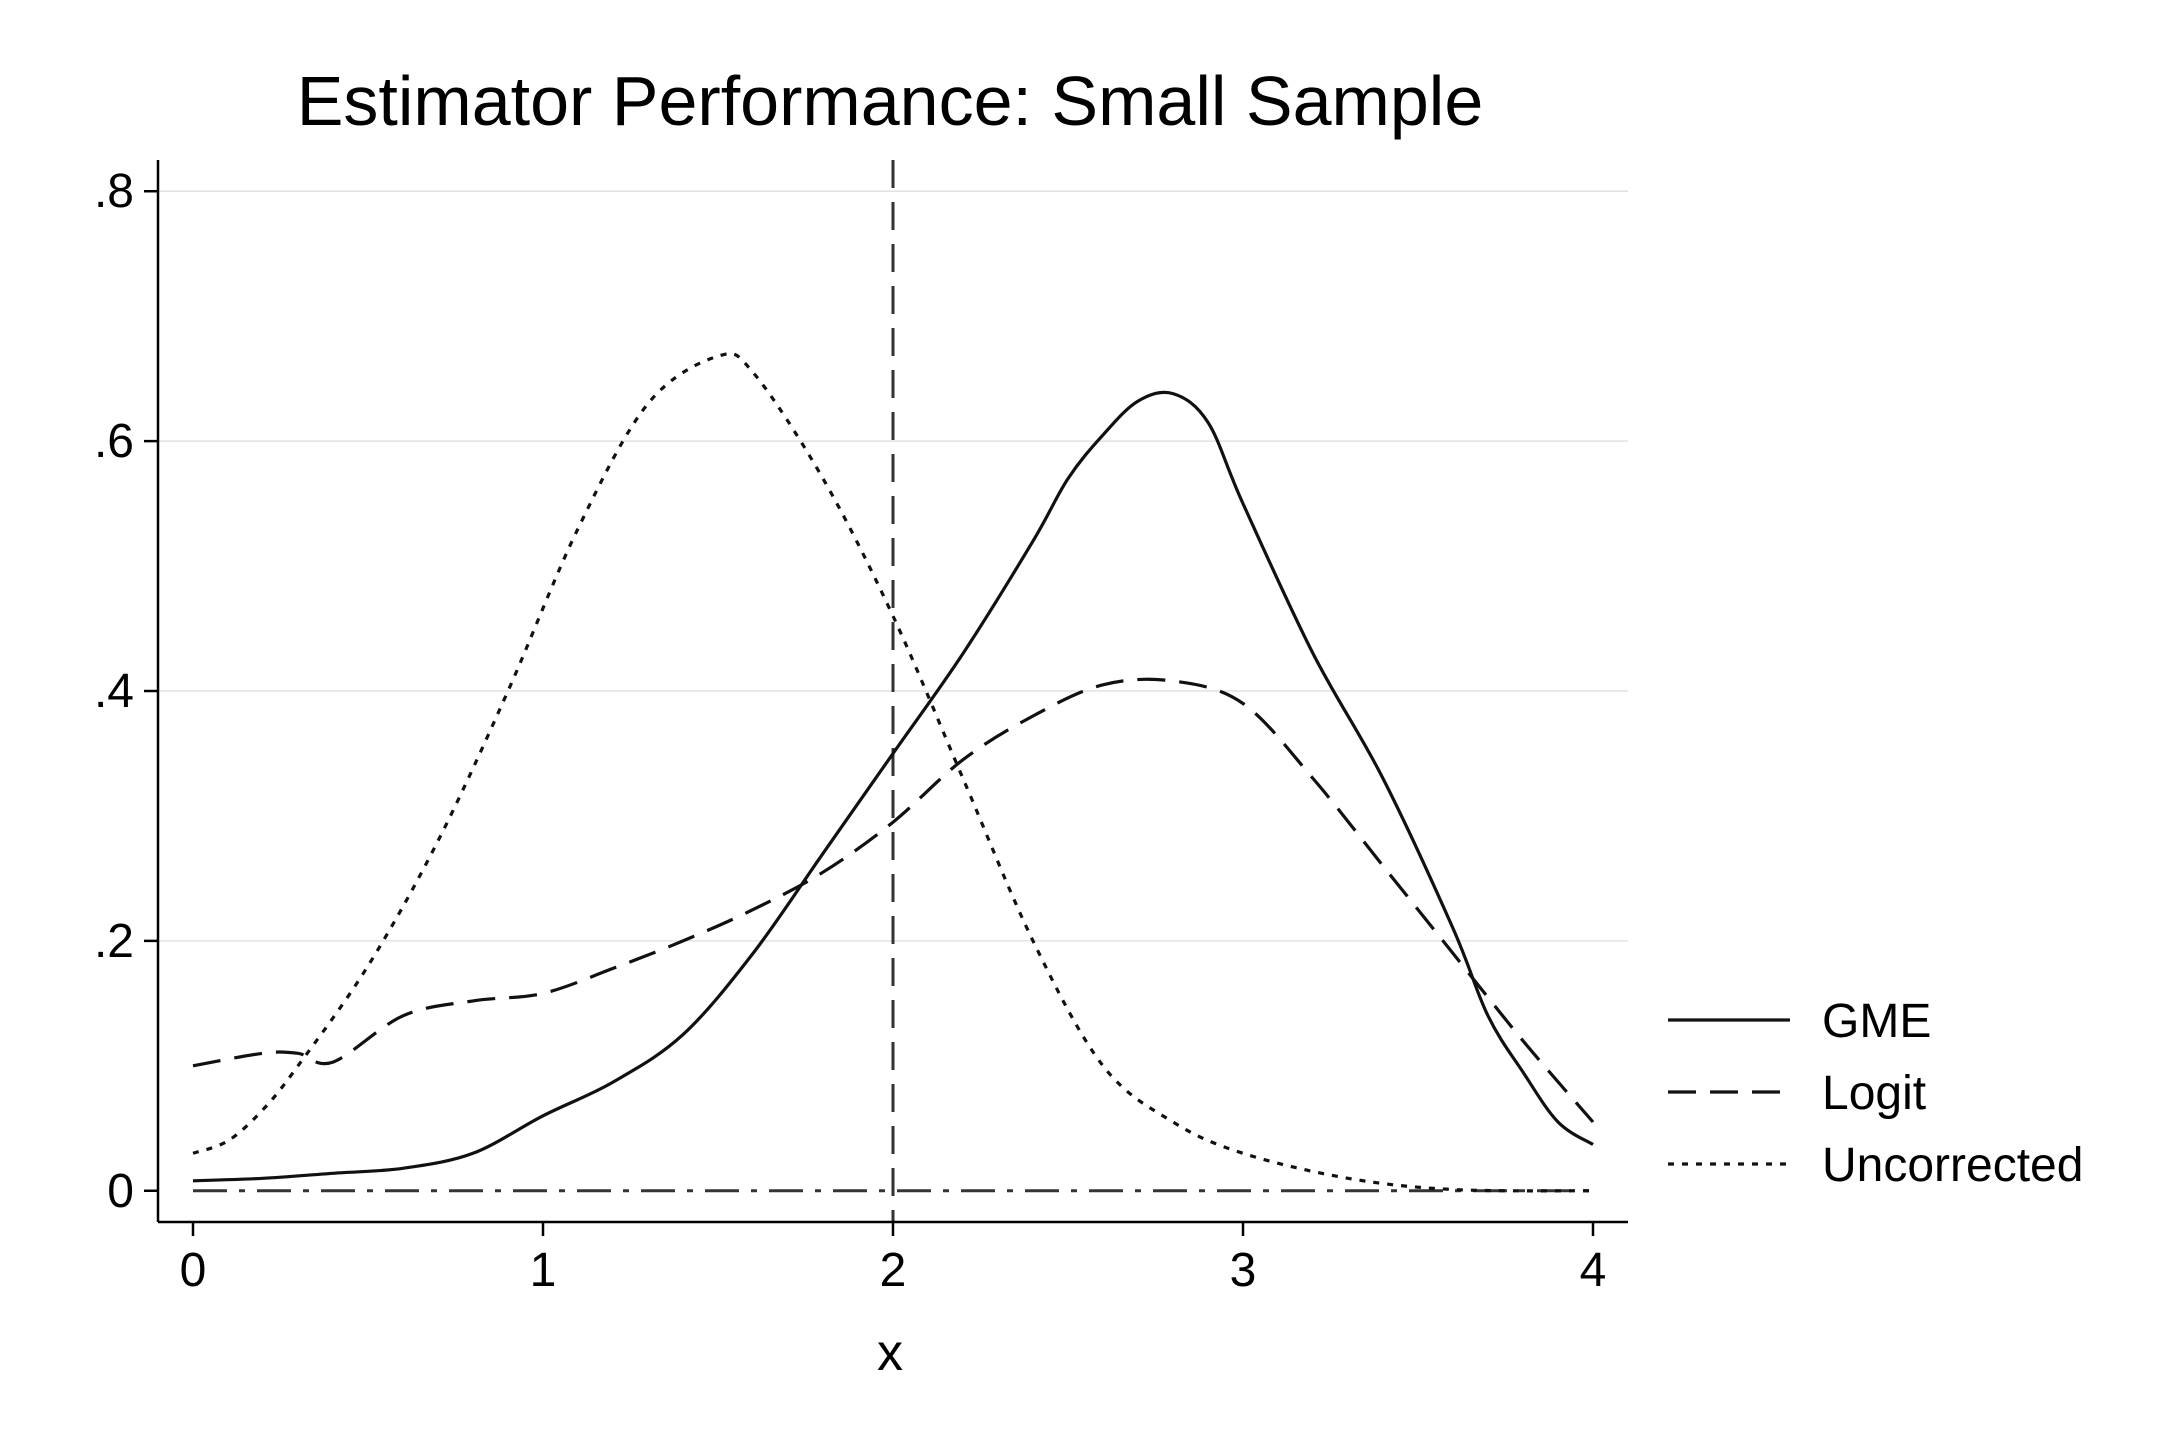 The image size is (2182, 1454). I want to click on y-tick-label: 0, so click(120, 1191).